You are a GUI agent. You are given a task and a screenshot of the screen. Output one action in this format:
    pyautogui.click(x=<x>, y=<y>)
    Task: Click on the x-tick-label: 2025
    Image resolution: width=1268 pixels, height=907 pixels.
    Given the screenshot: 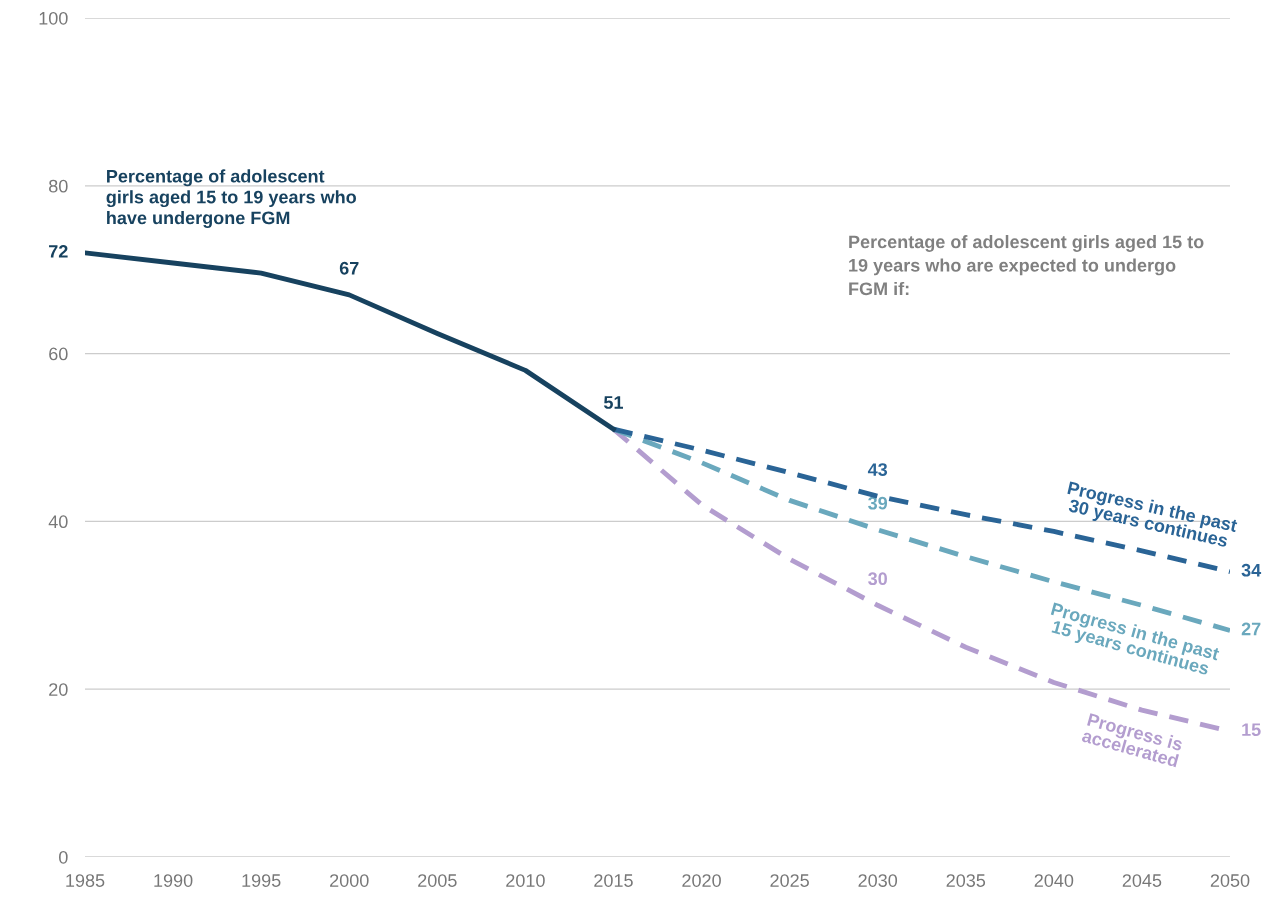 What is the action you would take?
    pyautogui.click(x=789, y=880)
    